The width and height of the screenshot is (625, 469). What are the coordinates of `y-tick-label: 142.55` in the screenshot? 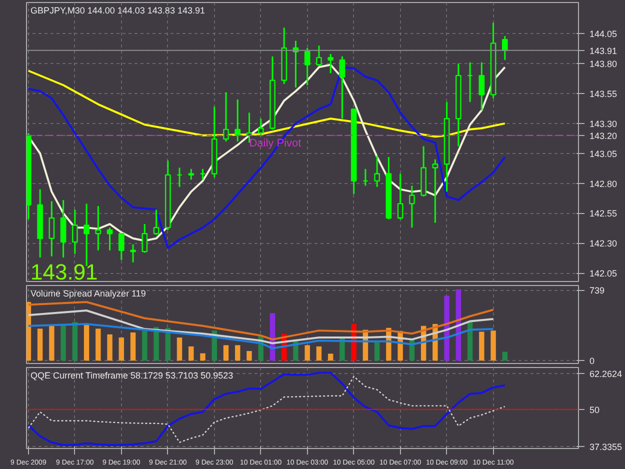 It's located at (604, 213).